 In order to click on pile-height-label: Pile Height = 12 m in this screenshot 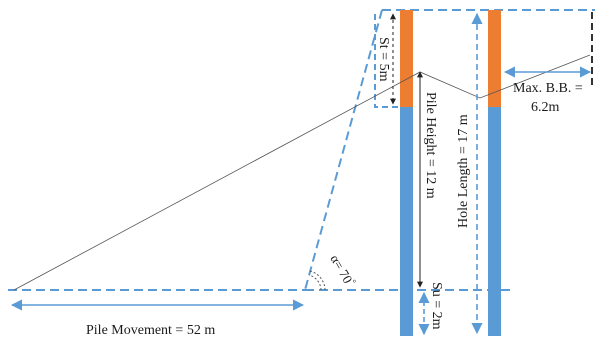, I will do `click(430, 145)`.